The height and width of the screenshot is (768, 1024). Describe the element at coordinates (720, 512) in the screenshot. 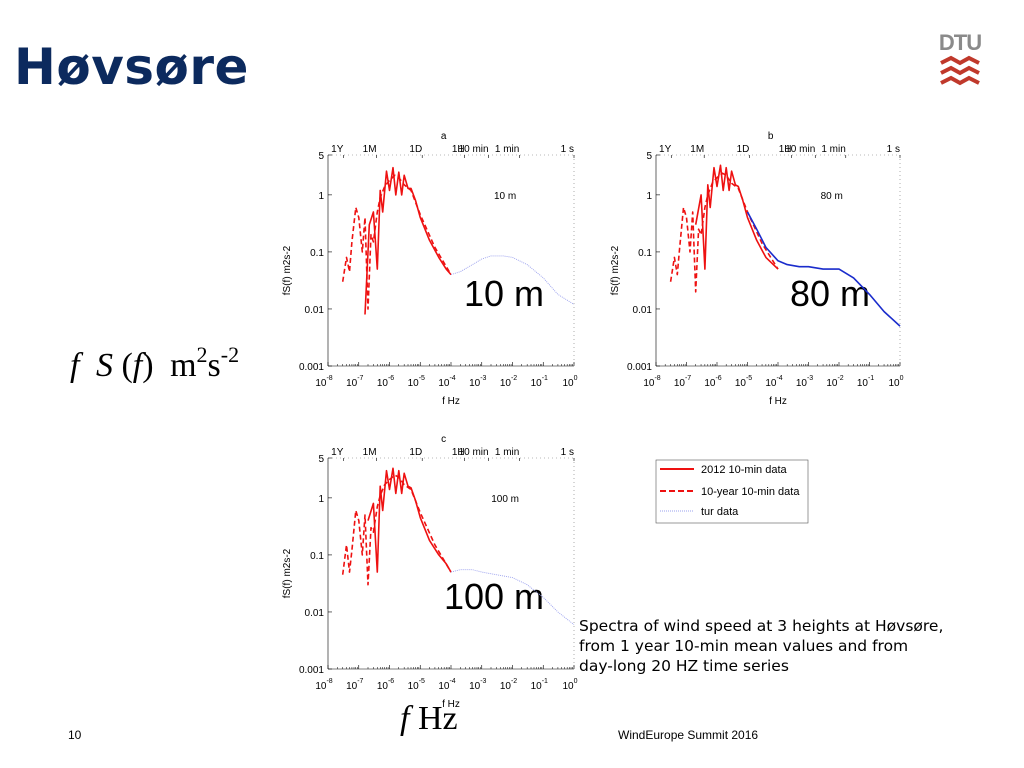

I see `legend-entry-tur: tur data` at that location.